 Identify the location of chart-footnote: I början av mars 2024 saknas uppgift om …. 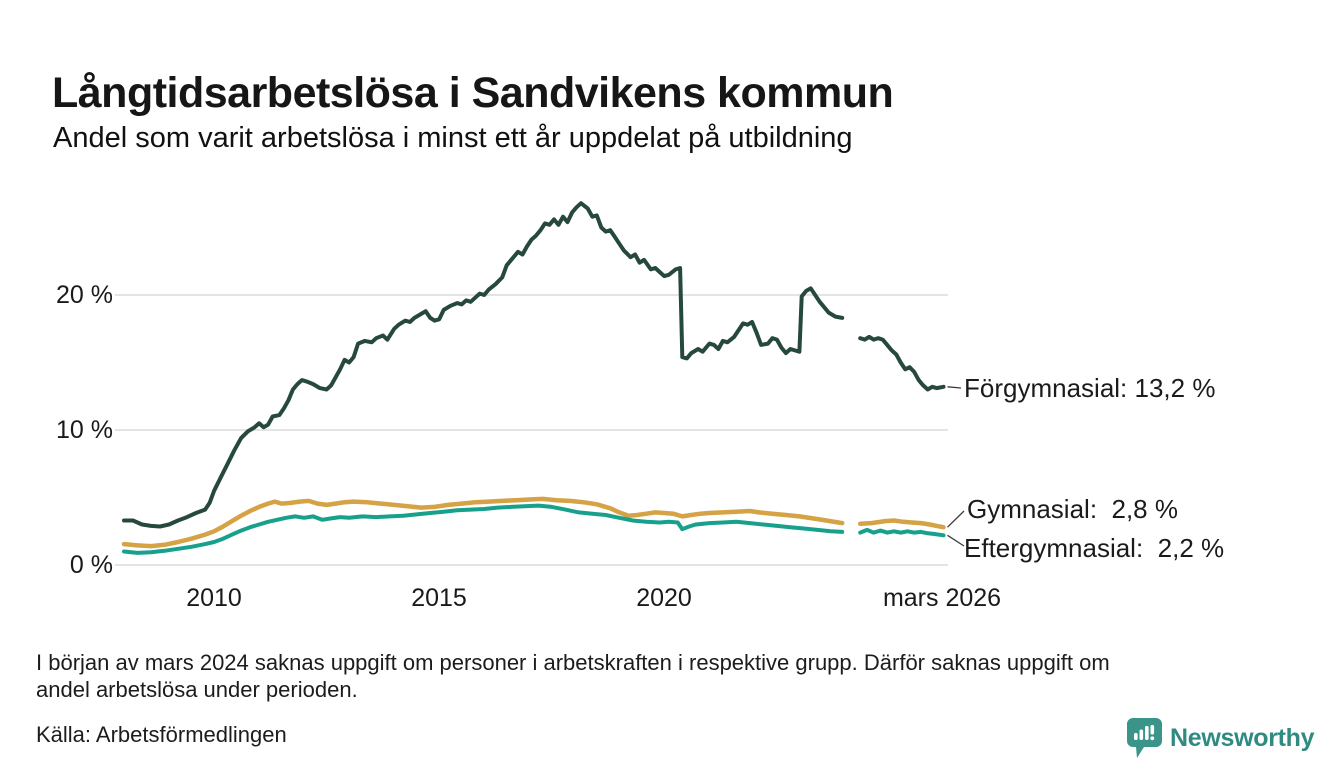
(573, 676).